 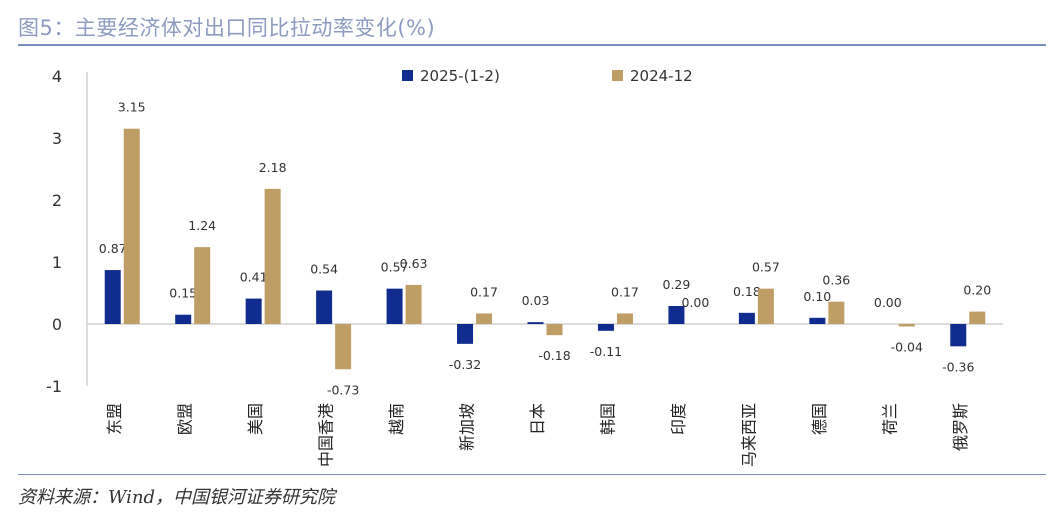 I want to click on data-label: -0.73, so click(x=343, y=389).